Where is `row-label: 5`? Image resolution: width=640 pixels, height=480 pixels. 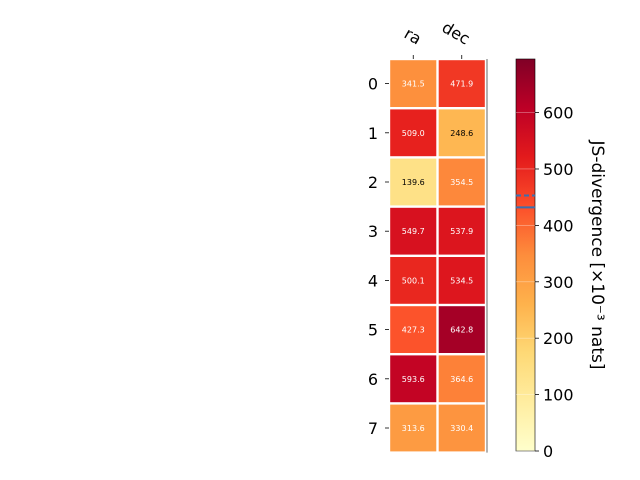
row-label: 5 is located at coordinates (373, 330).